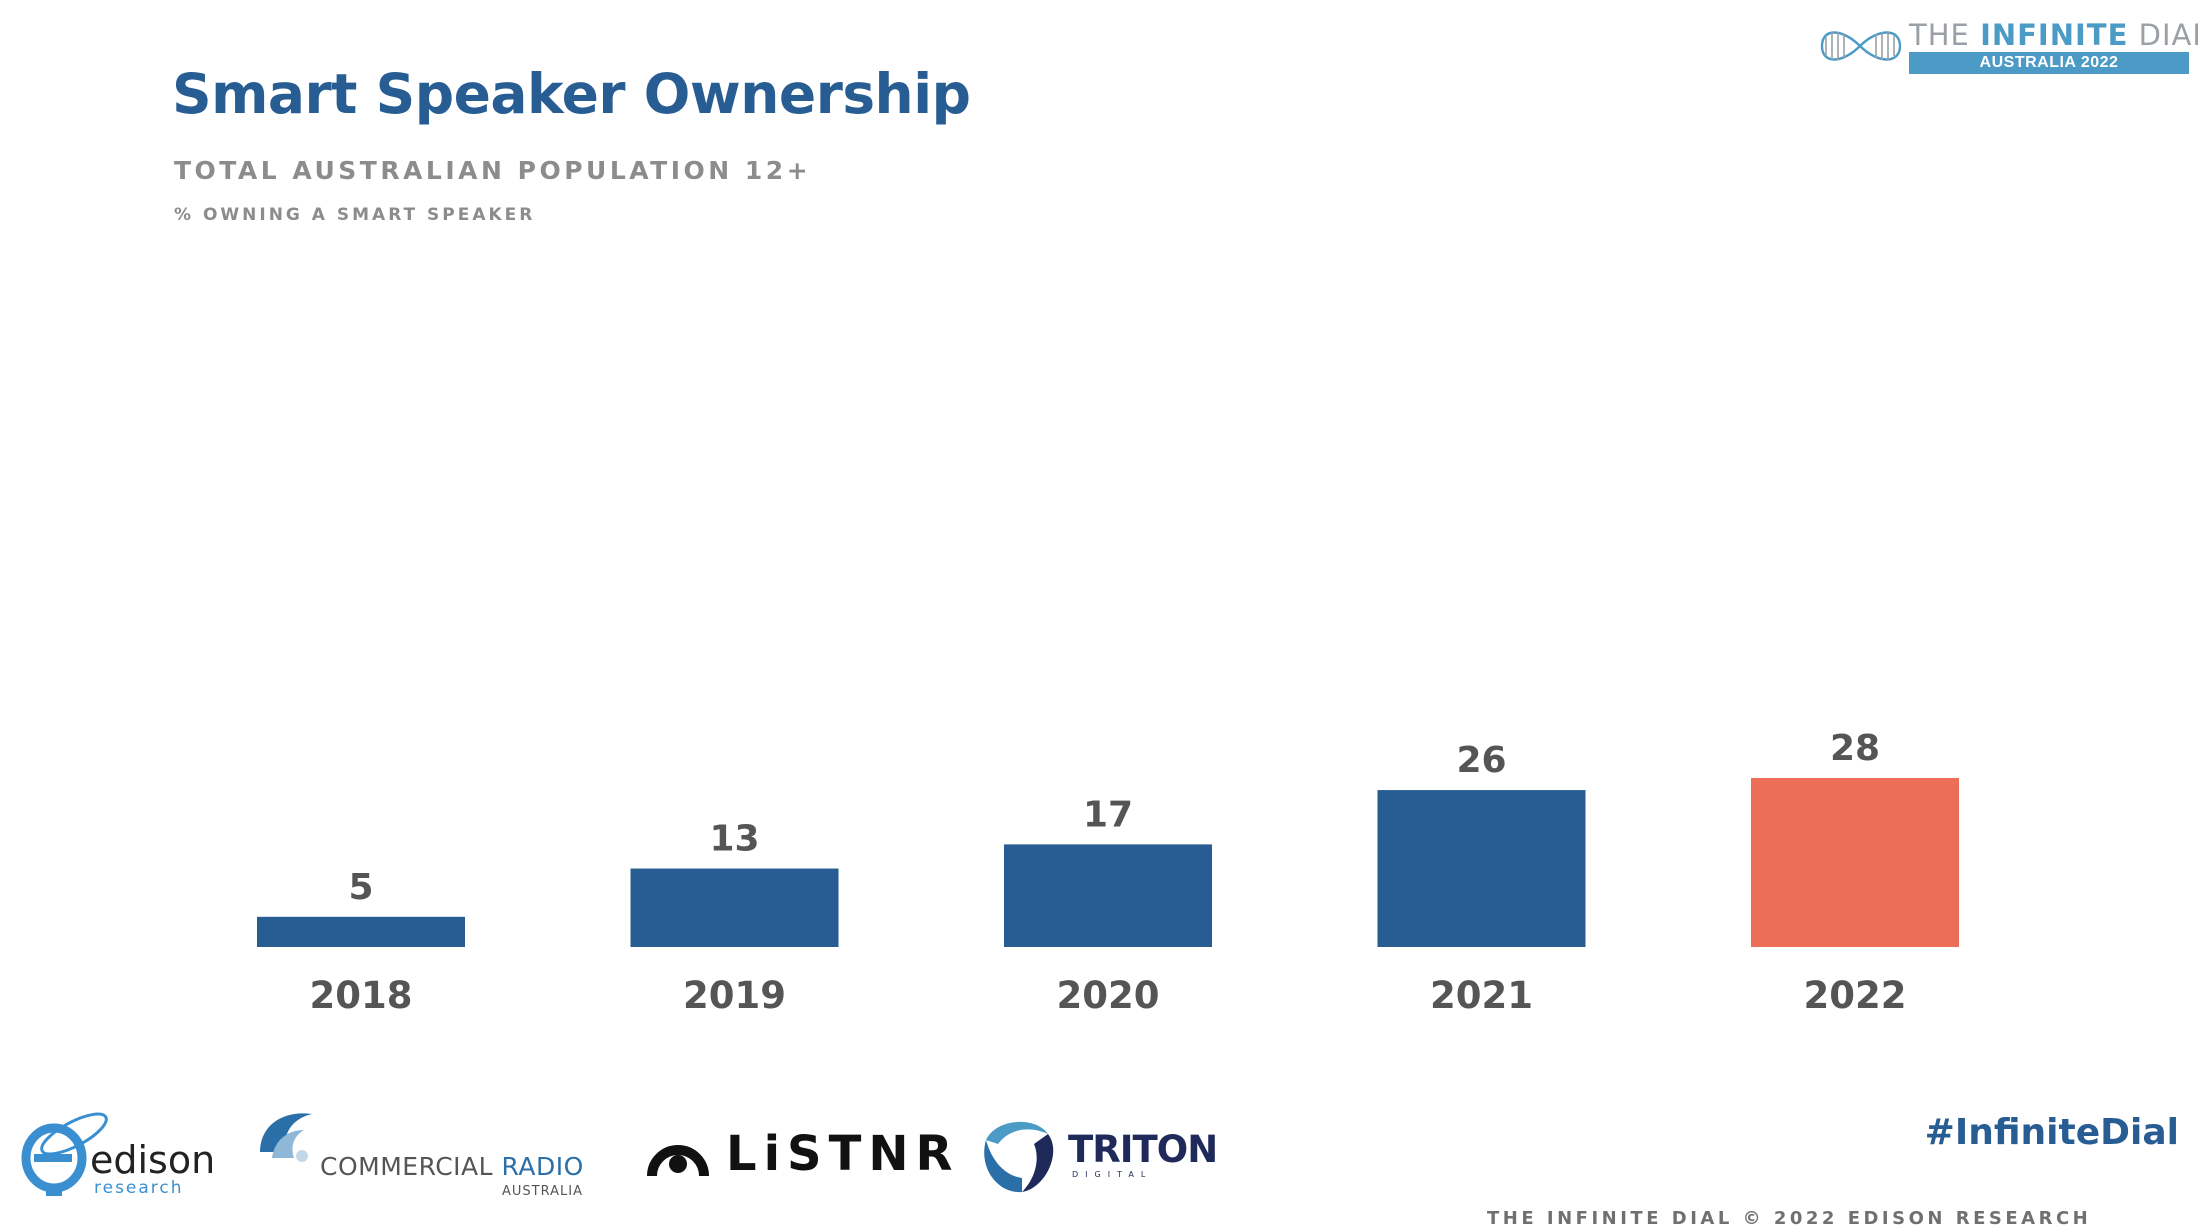  I want to click on infinite-dial-logo: THE INFINITE DIAL AUSTRALIA 2022, so click(2007, 46).